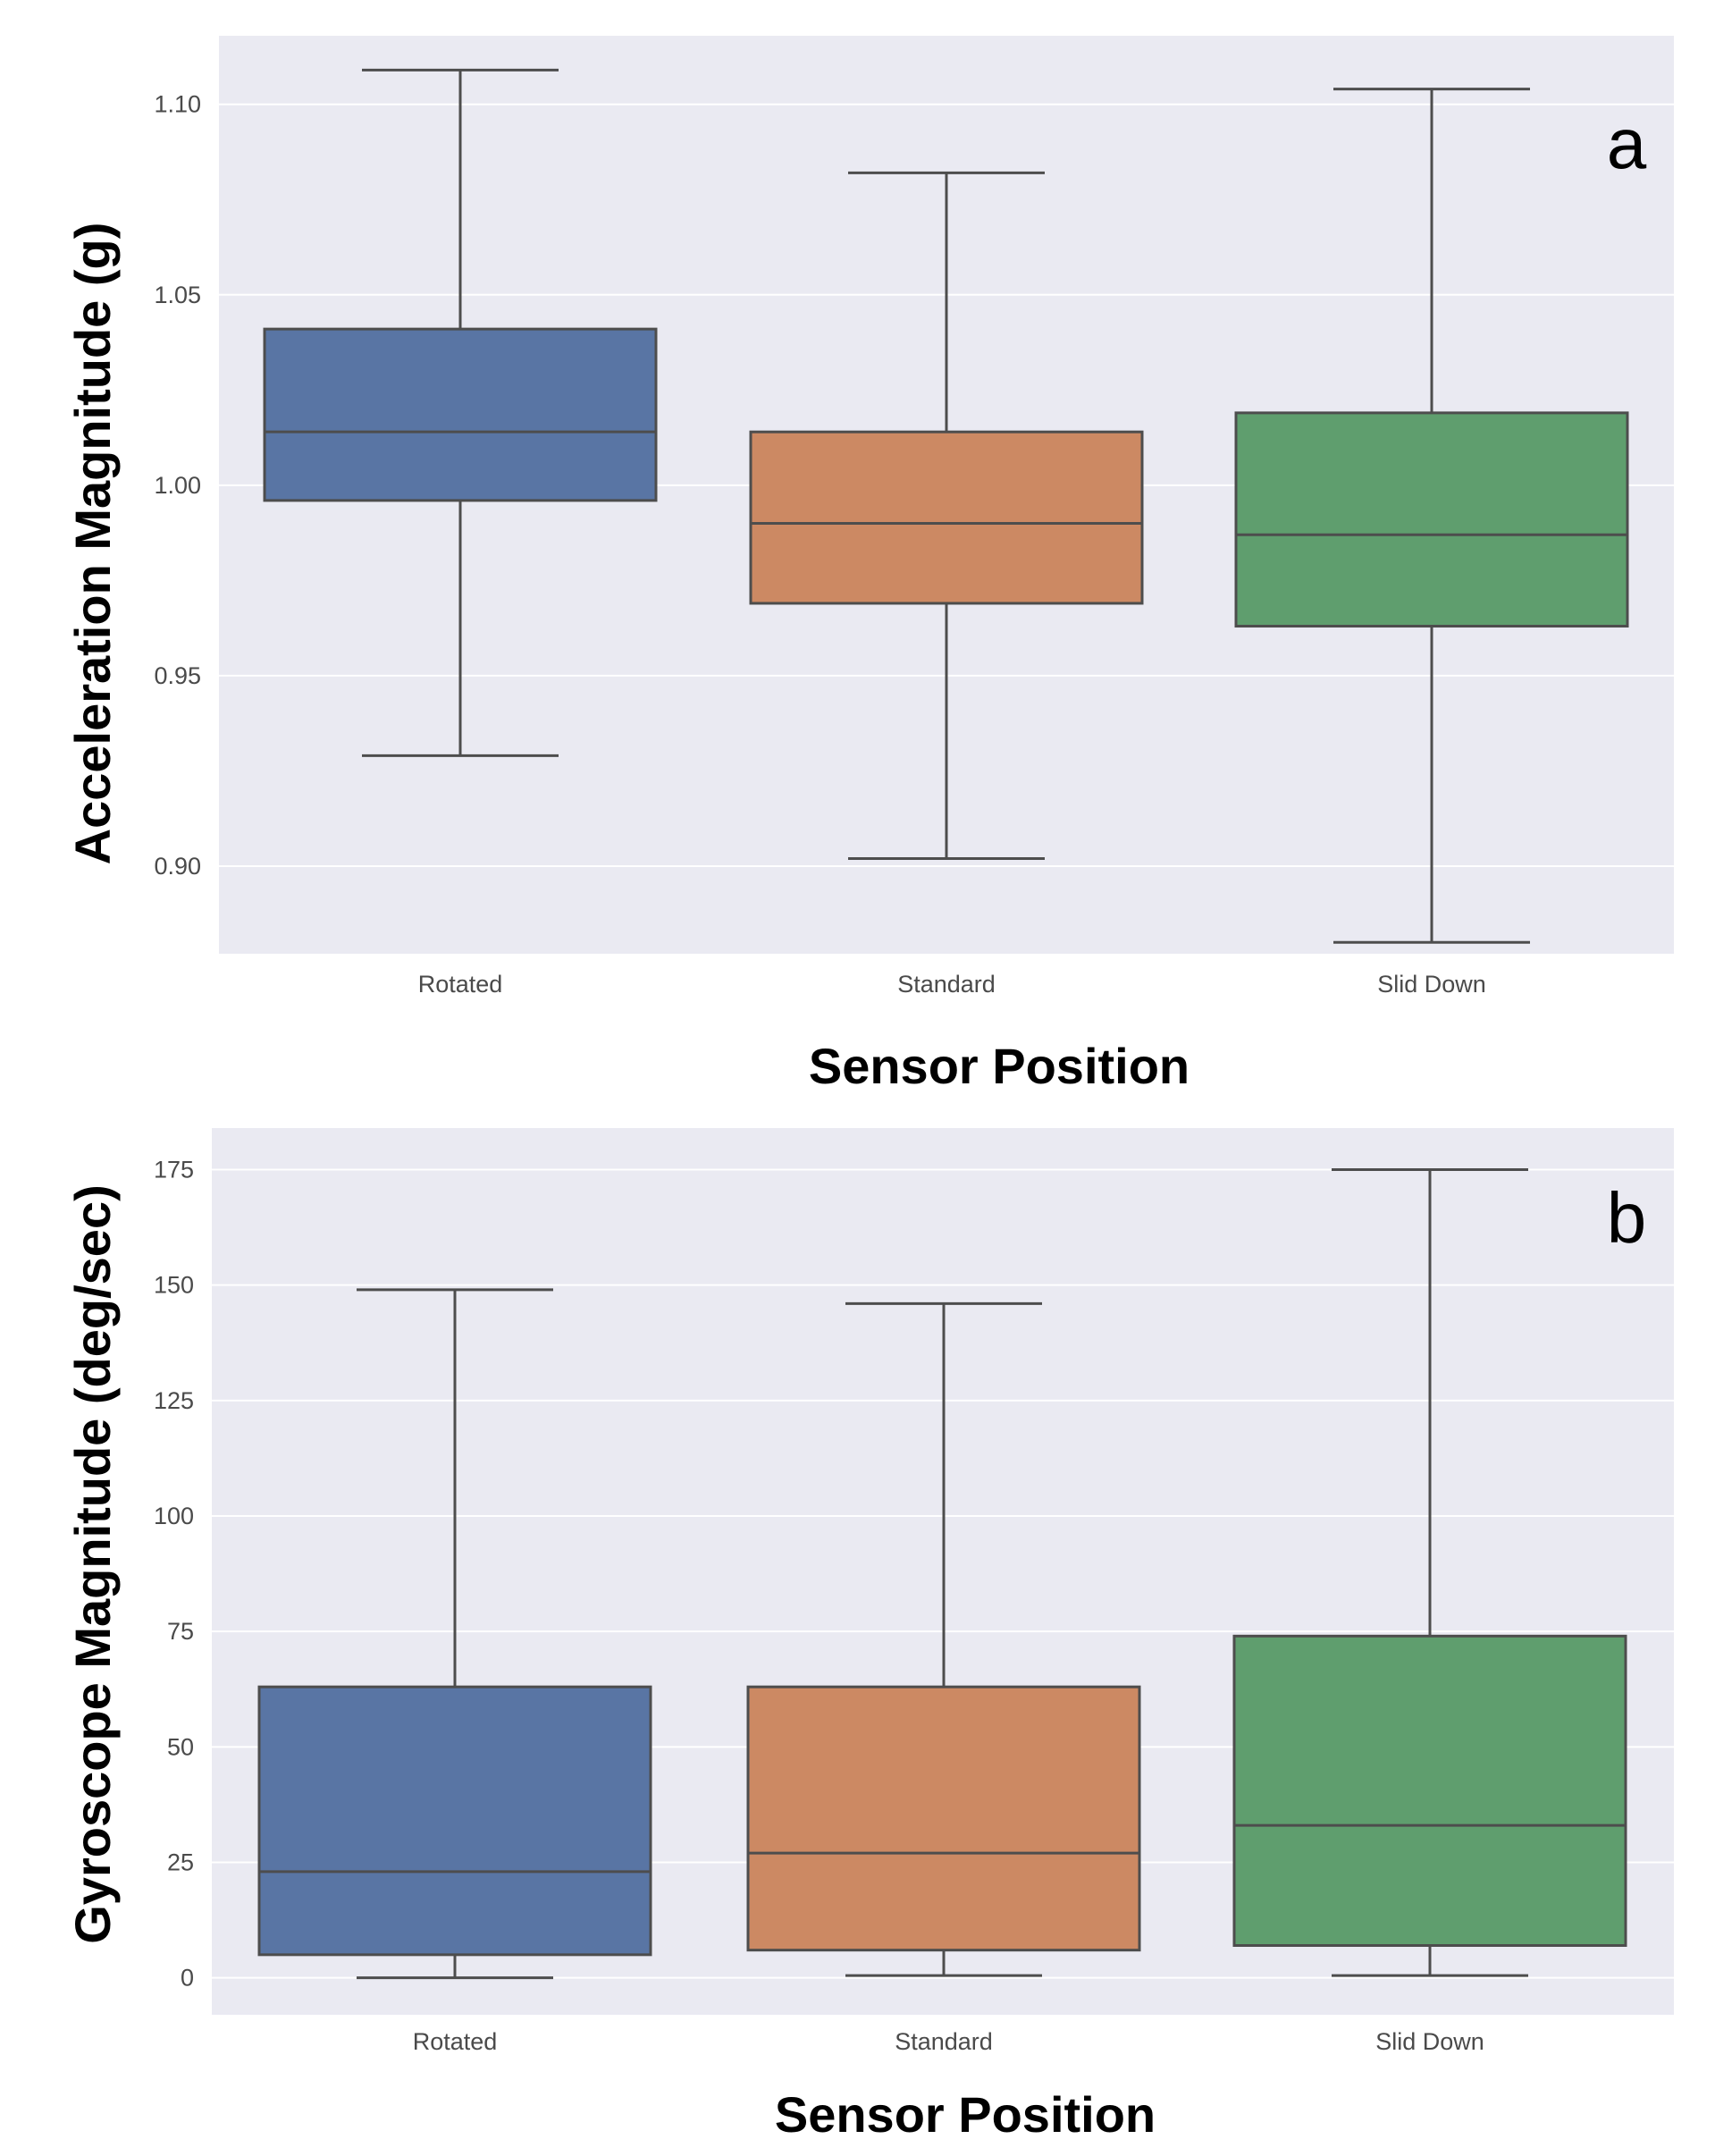 The width and height of the screenshot is (1715, 2156). Describe the element at coordinates (93, 544) in the screenshot. I see `y-axis-title: Acceleration Magnitude (g)` at that location.